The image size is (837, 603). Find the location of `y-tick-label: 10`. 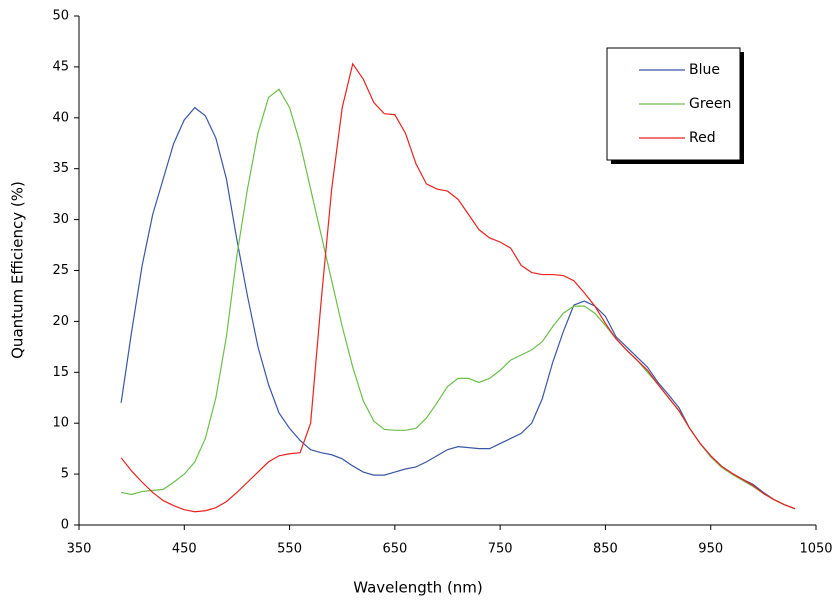

y-tick-label: 10 is located at coordinates (60, 423).